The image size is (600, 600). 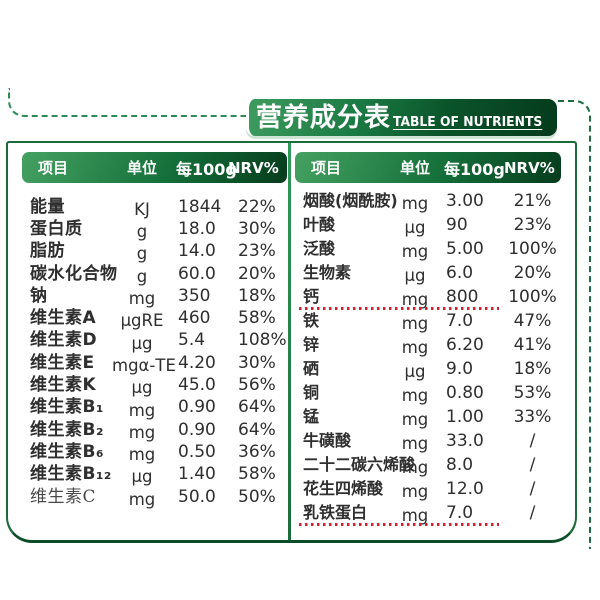 What do you see at coordinates (335, 512) in the screenshot?
I see `nutrient-name: 乳铁蛋白` at bounding box center [335, 512].